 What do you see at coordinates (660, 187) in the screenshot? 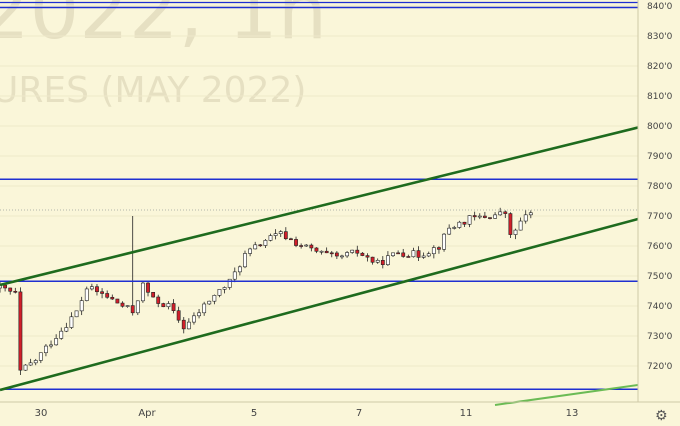
I see `price-tick-label: 780'0` at bounding box center [660, 187].